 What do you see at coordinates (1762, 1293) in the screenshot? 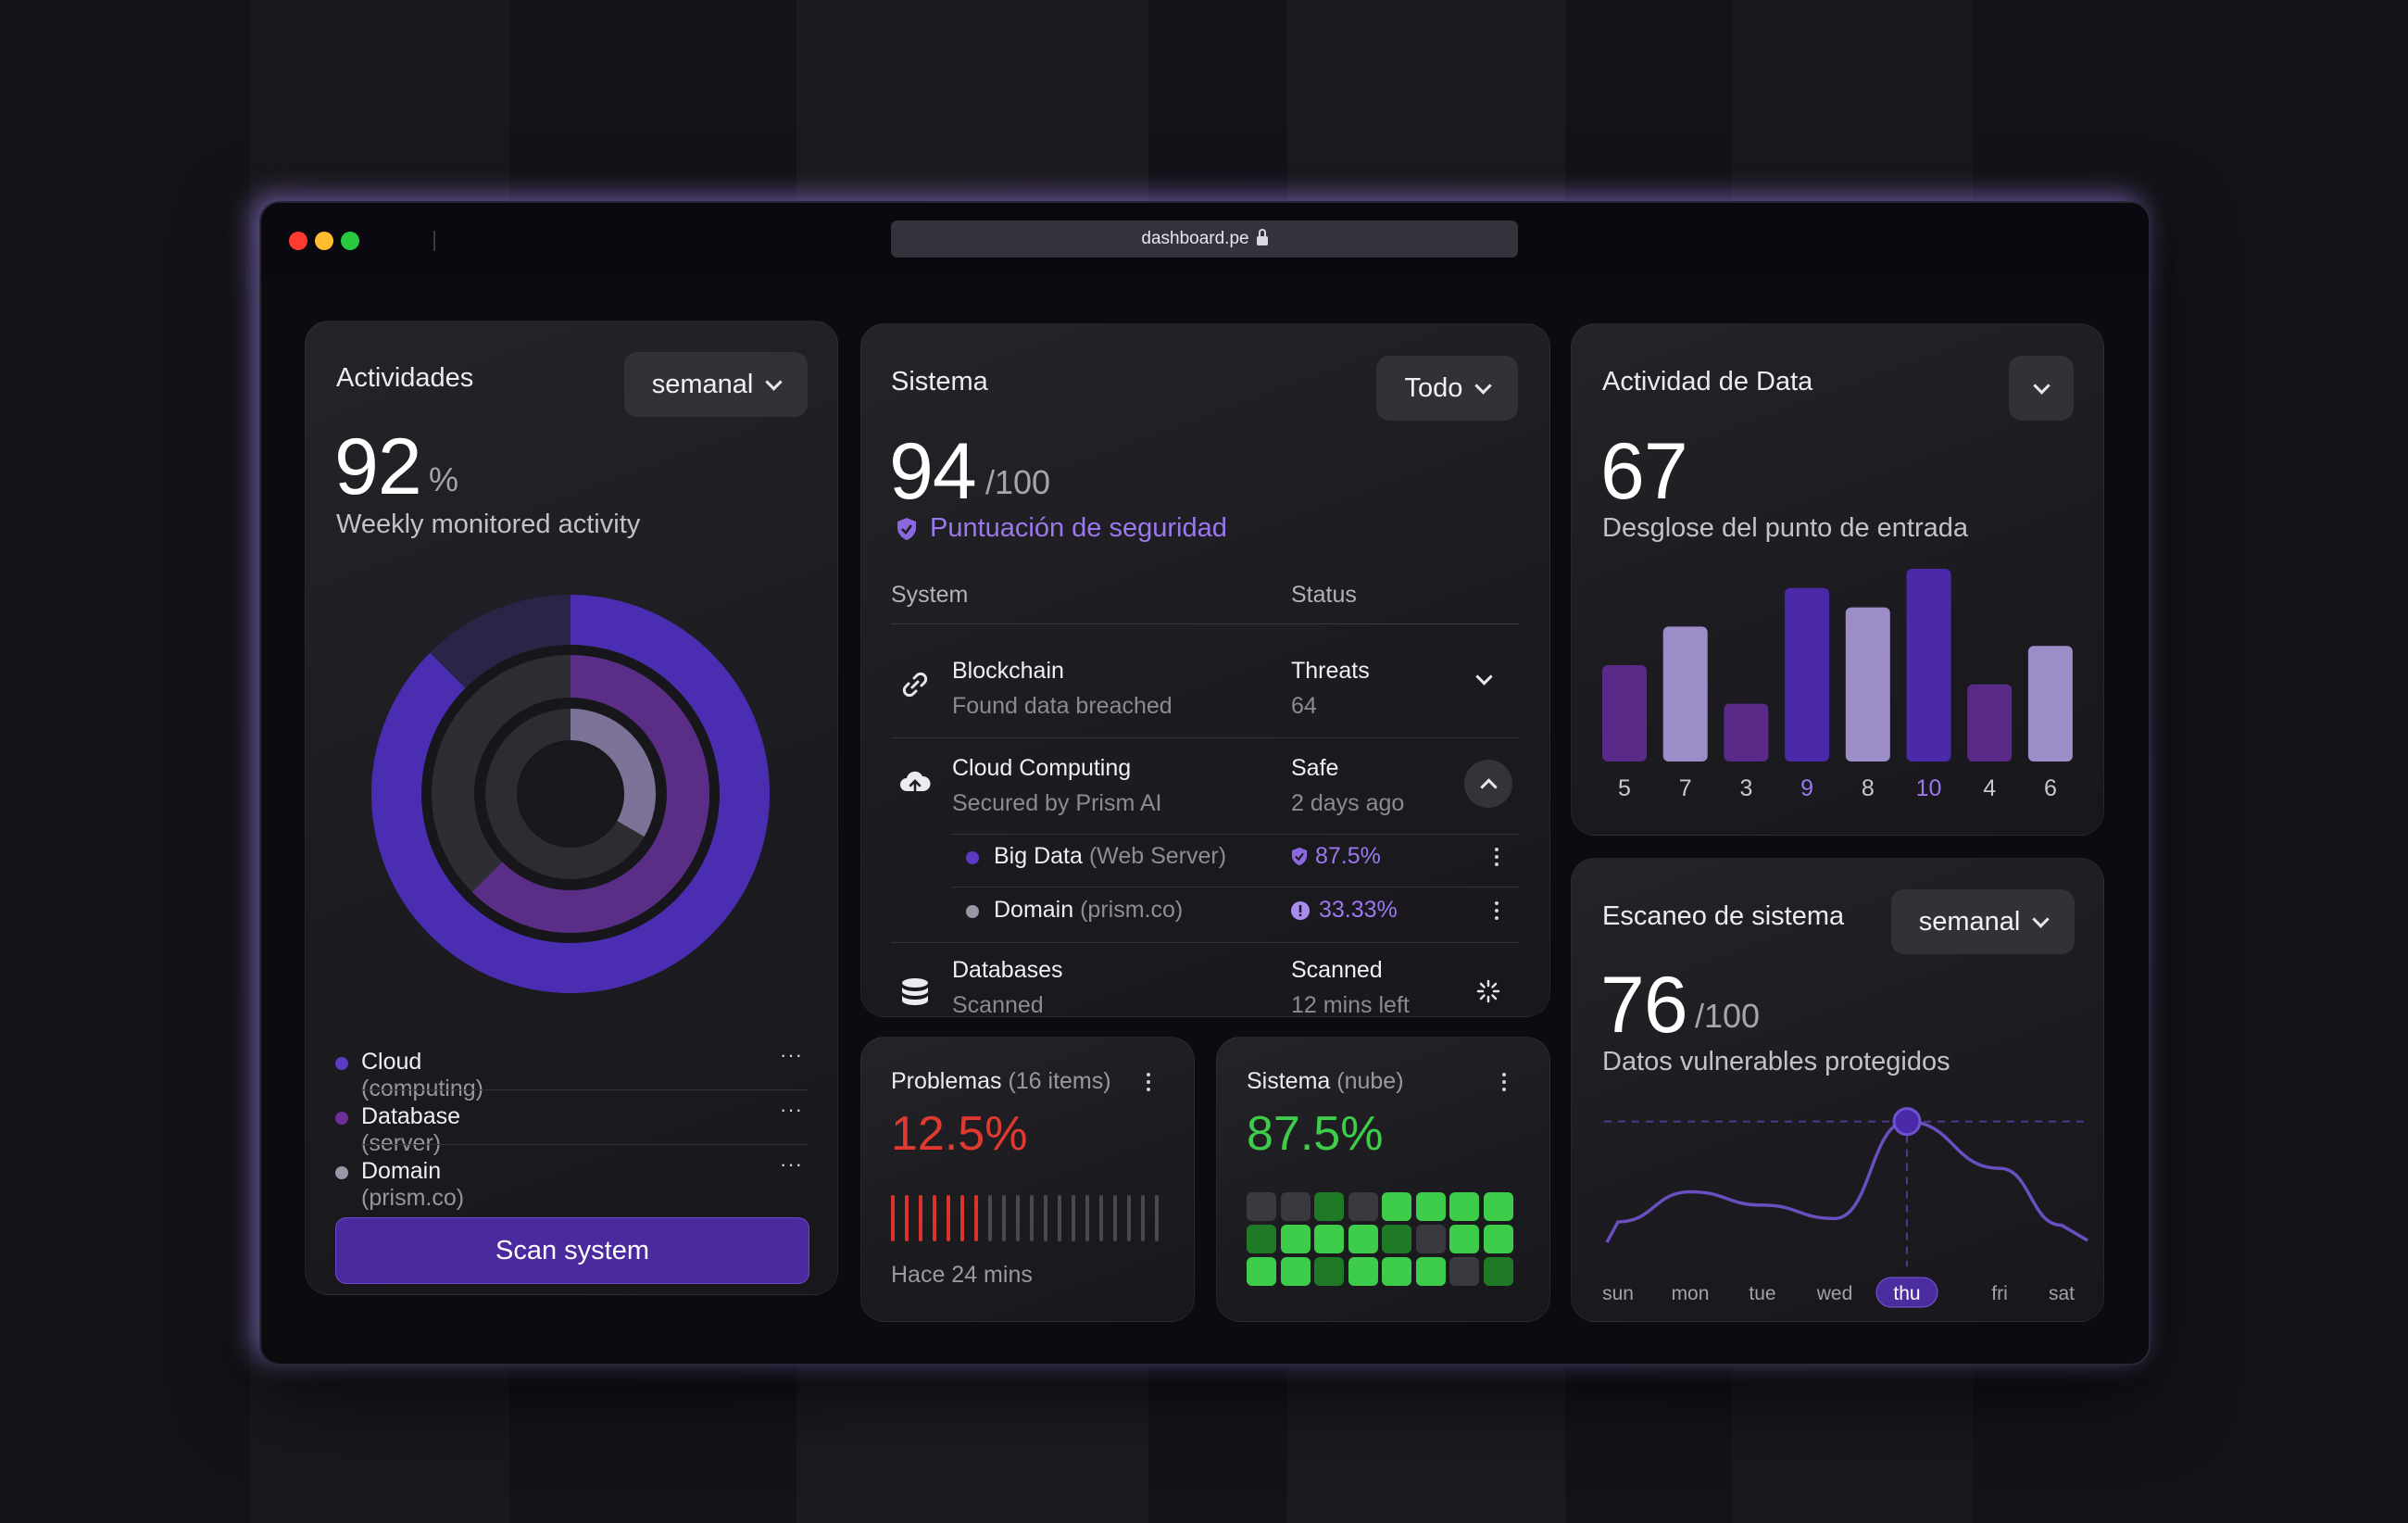
I see `day-label-tue: tue` at bounding box center [1762, 1293].